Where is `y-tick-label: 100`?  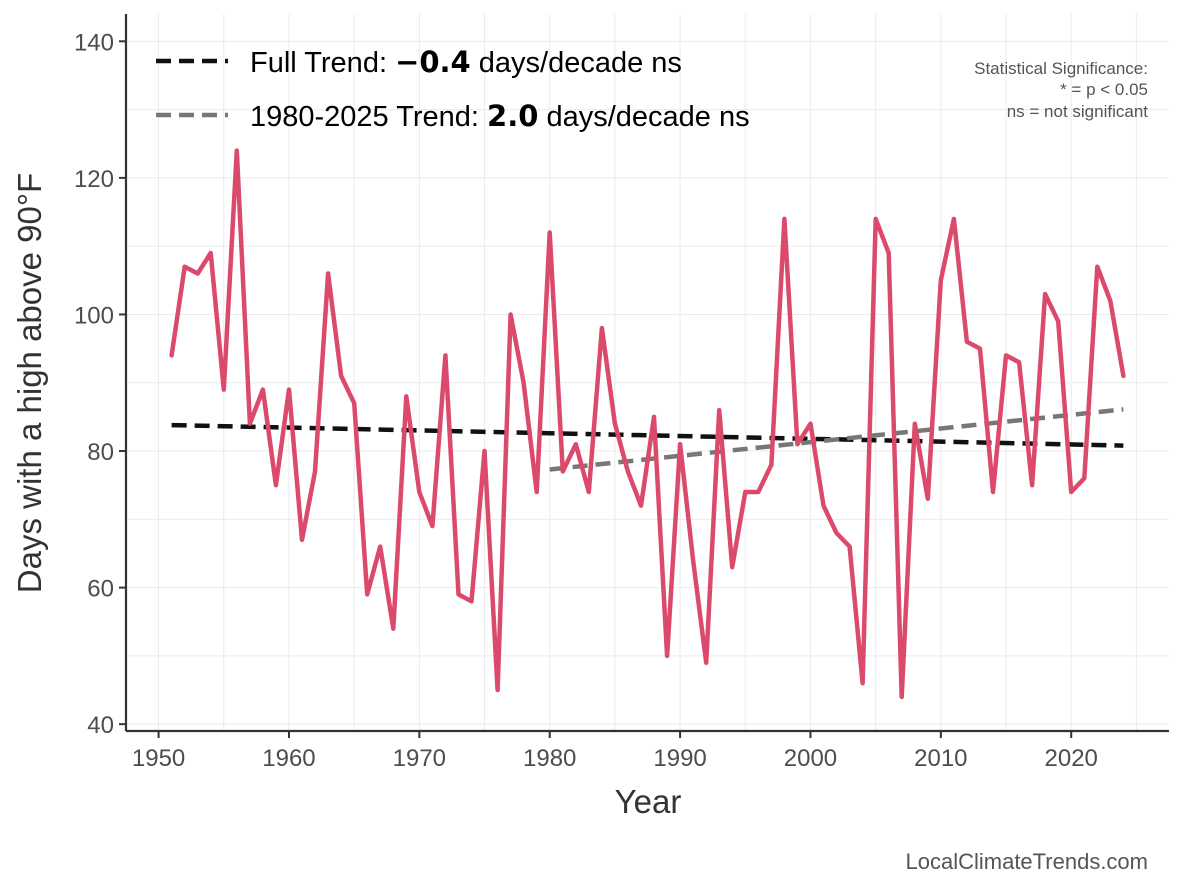
y-tick-label: 100 is located at coordinates (94, 315).